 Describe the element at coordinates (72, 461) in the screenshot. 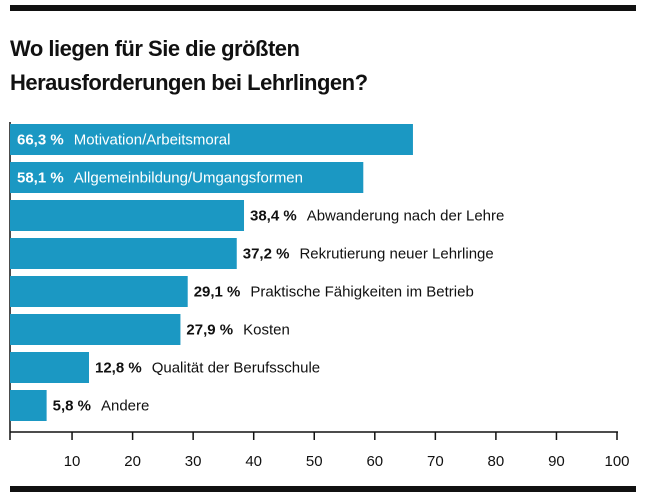

I see `x-tick-label: 10` at that location.